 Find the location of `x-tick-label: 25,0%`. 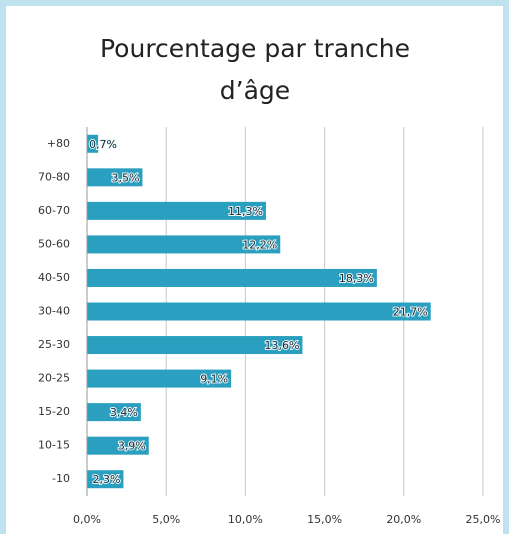

x-tick-label: 25,0% is located at coordinates (483, 519).